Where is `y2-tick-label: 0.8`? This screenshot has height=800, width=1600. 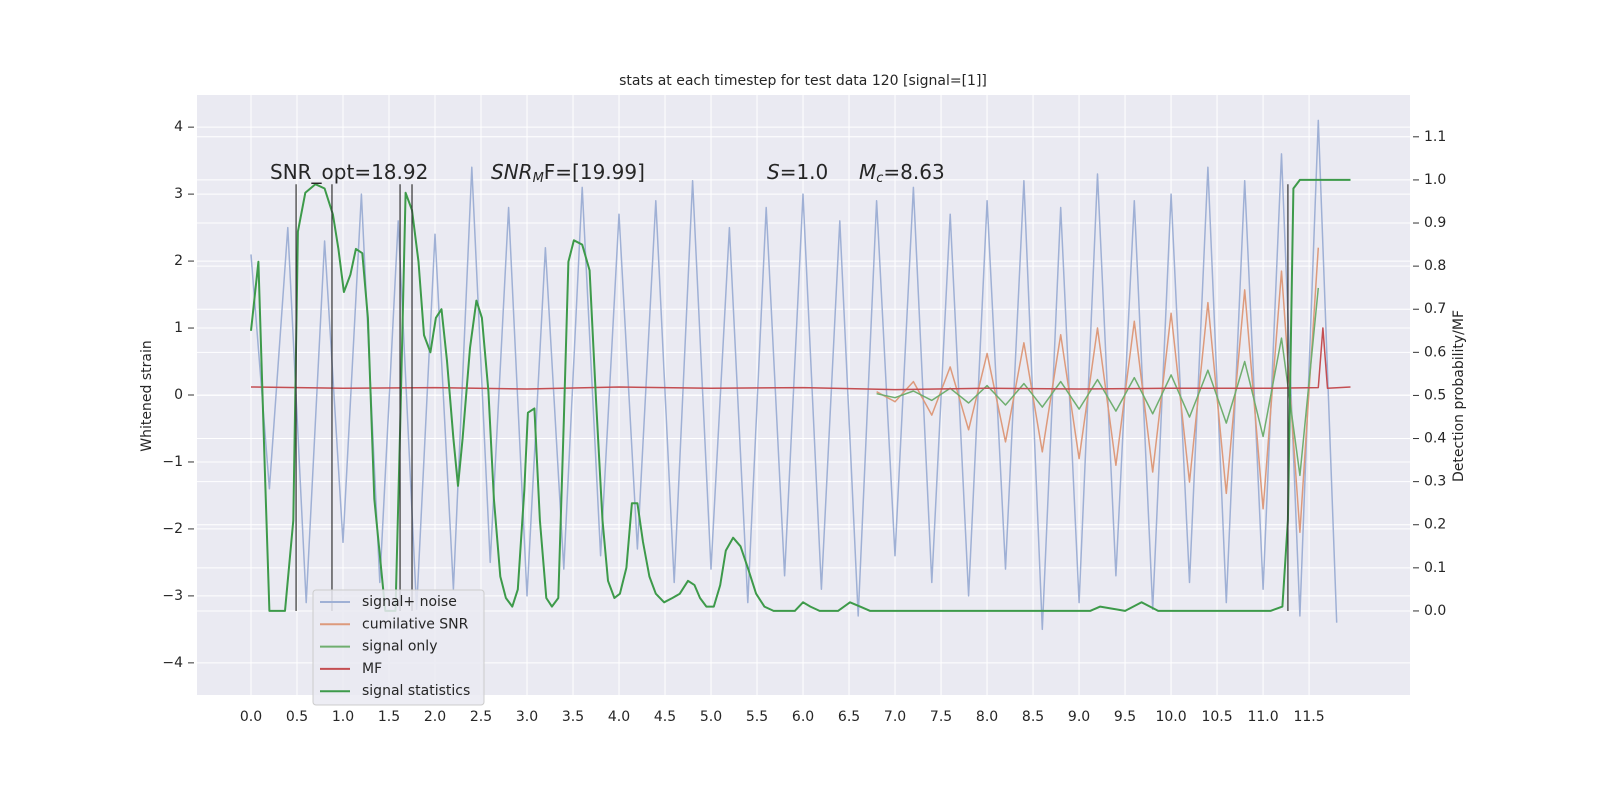 y2-tick-label: 0.8 is located at coordinates (1435, 266).